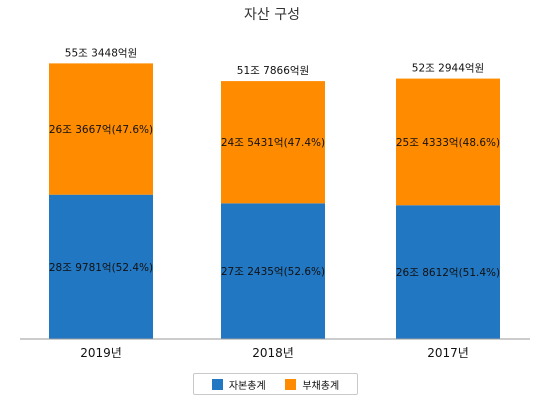  Describe the element at coordinates (273, 353) in the screenshot. I see `x-tick-label-1: 2018년` at that location.